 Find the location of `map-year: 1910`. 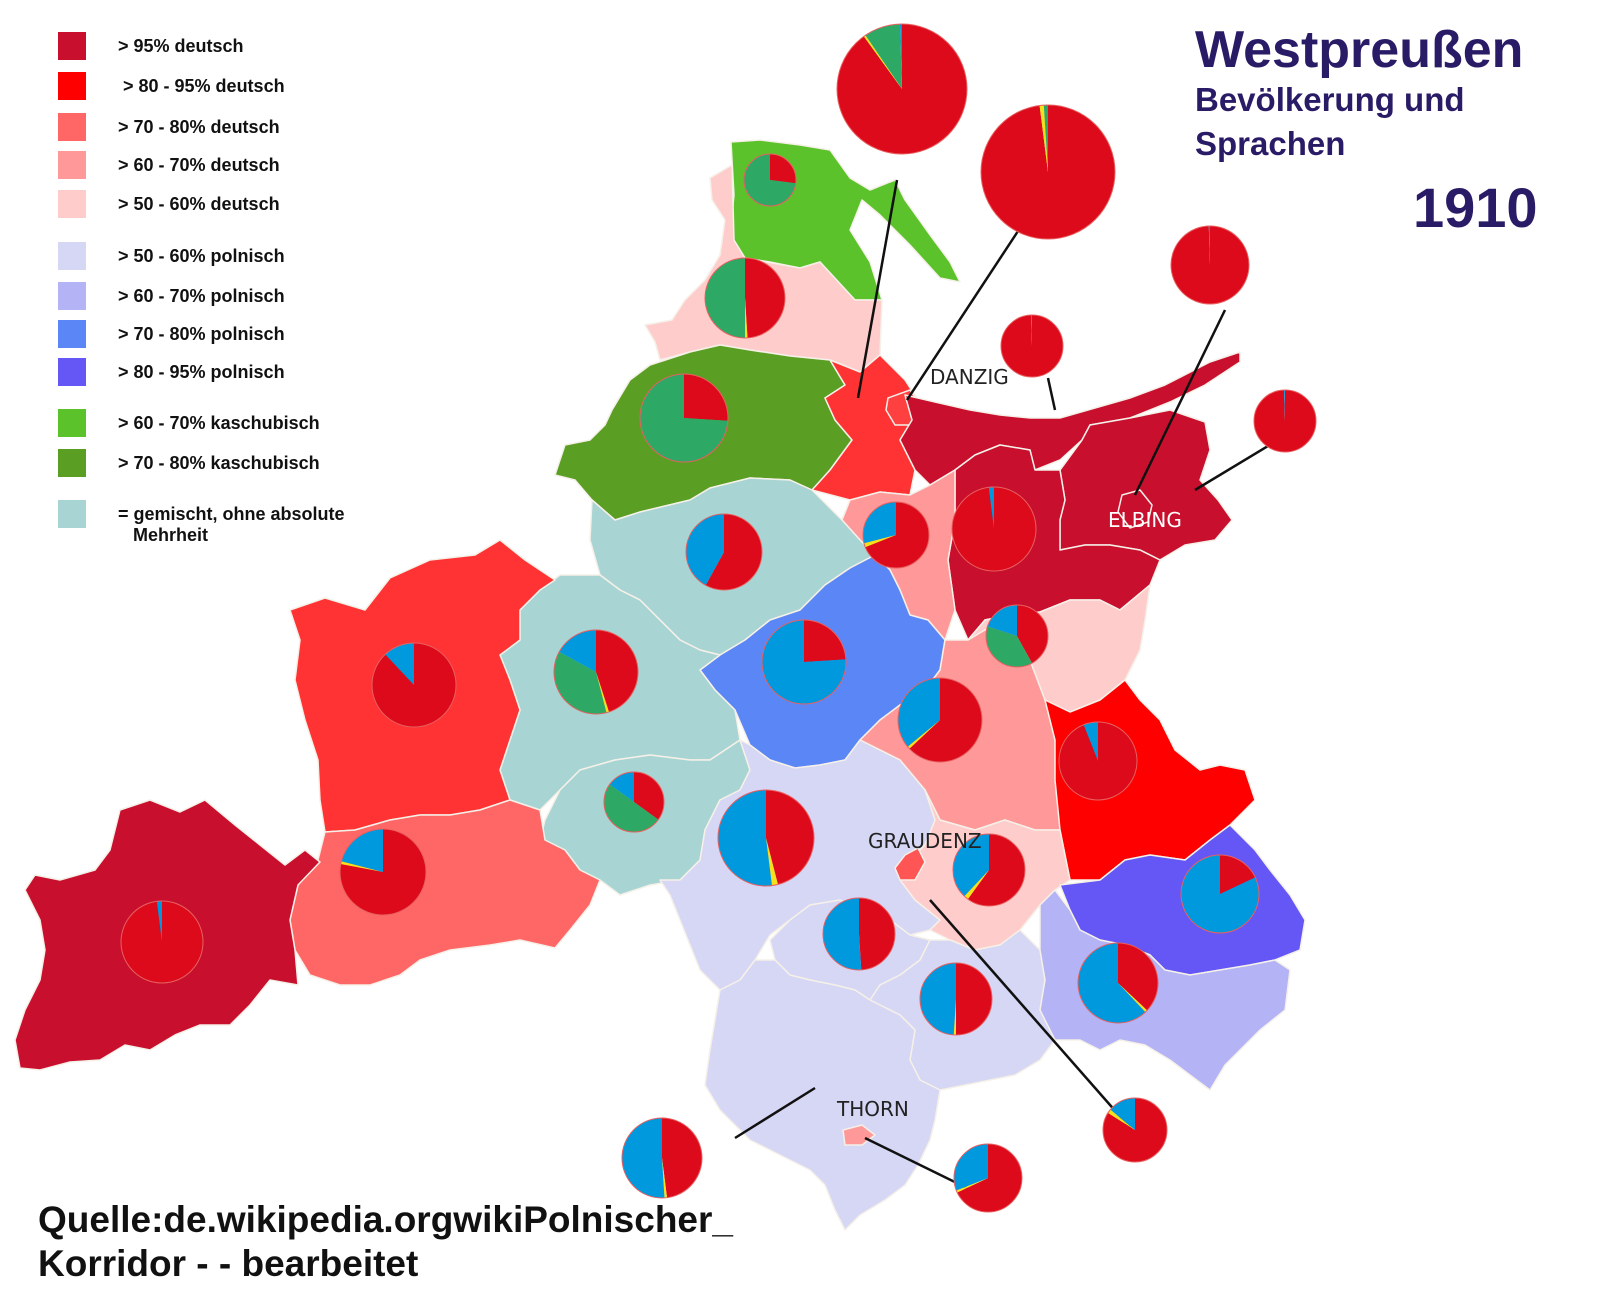

map-year: 1910 is located at coordinates (1475, 207).